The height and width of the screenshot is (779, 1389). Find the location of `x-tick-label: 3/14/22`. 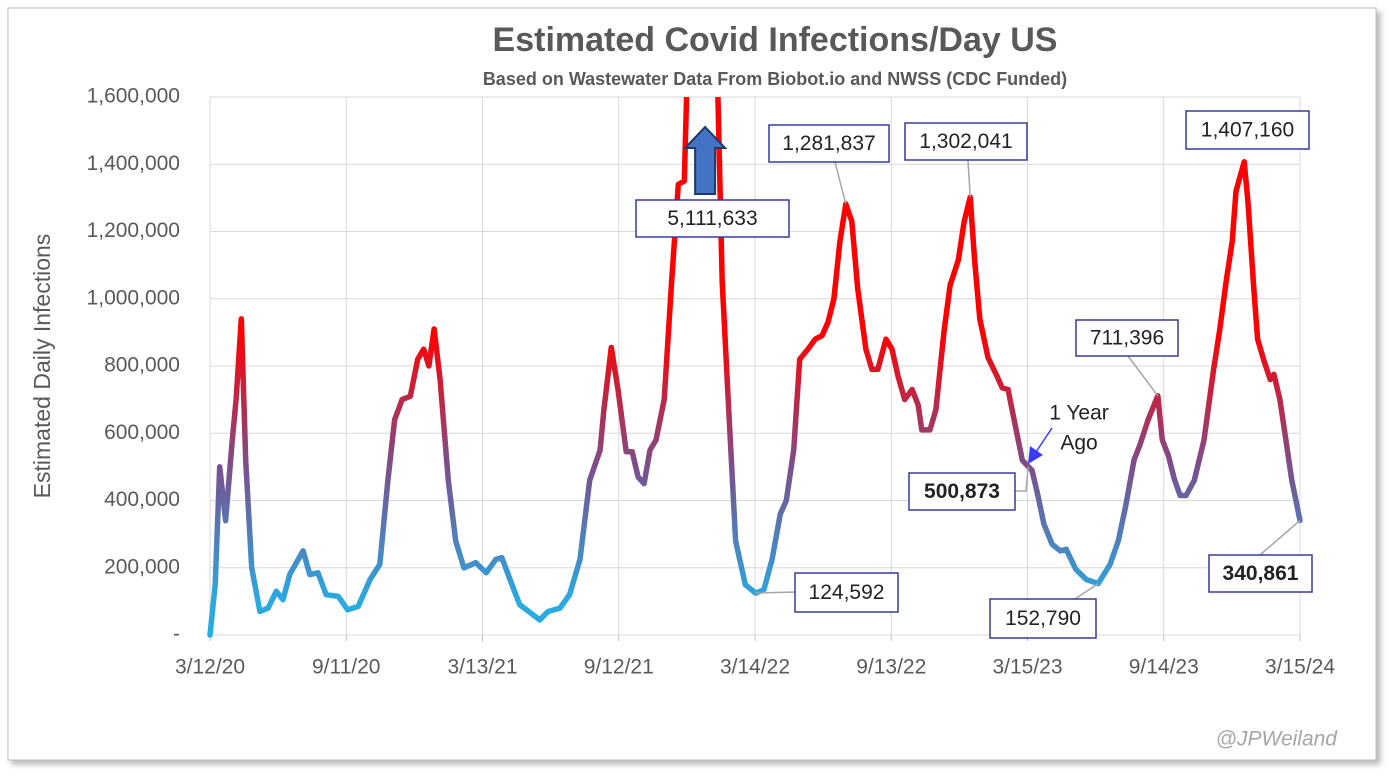

x-tick-label: 3/14/22 is located at coordinates (755, 667).